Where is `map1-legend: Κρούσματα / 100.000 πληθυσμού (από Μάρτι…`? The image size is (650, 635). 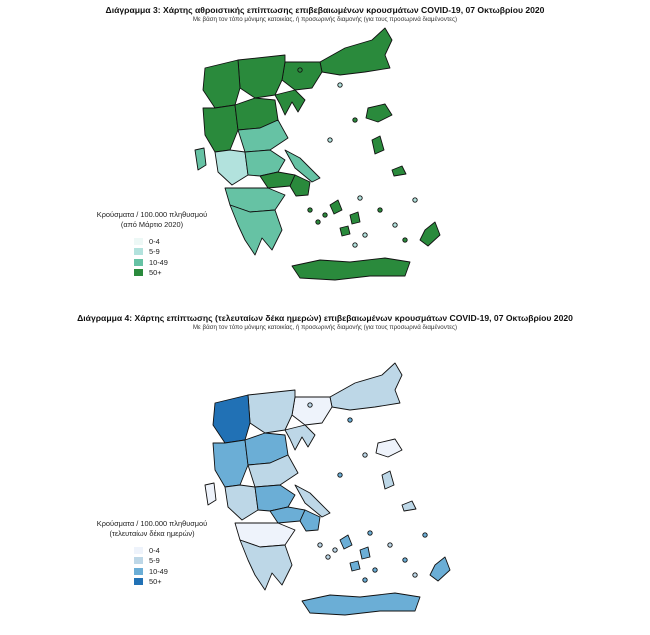 map1-legend: Κρούσματα / 100.000 πληθυσμού (από Μάρτι… is located at coordinates (152, 244).